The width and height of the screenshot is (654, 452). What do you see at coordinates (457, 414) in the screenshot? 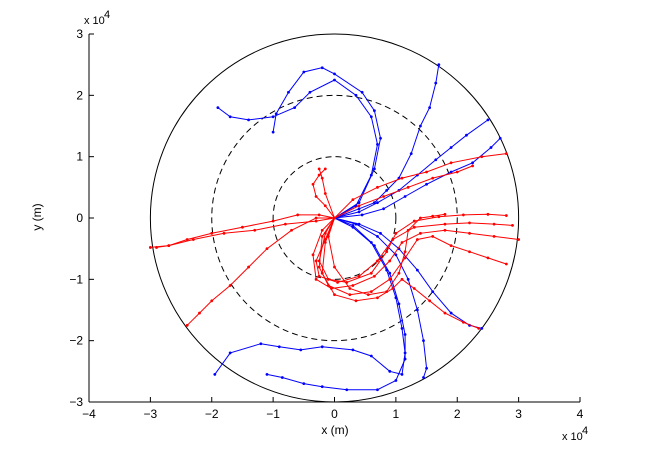
I see `x-tick-label: 2` at bounding box center [457, 414].